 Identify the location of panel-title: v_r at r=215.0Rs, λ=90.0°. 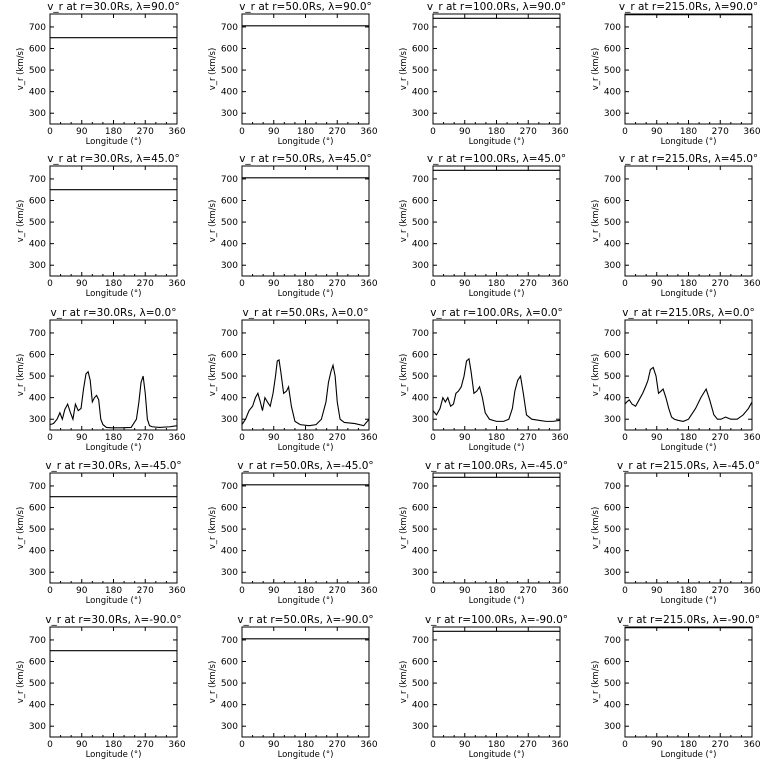
(688, 7).